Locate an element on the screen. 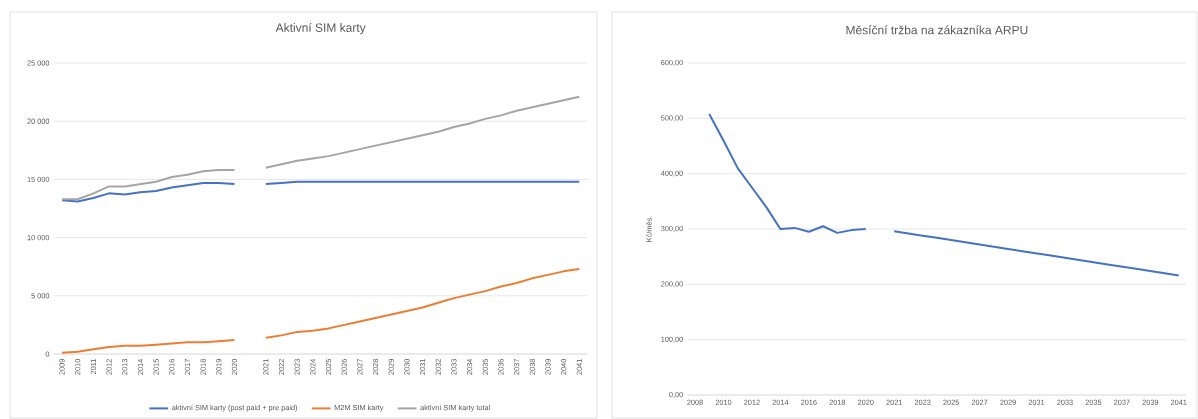 This screenshot has height=419, width=1198. chart-title: Aktivní SIM karty is located at coordinates (320, 28).